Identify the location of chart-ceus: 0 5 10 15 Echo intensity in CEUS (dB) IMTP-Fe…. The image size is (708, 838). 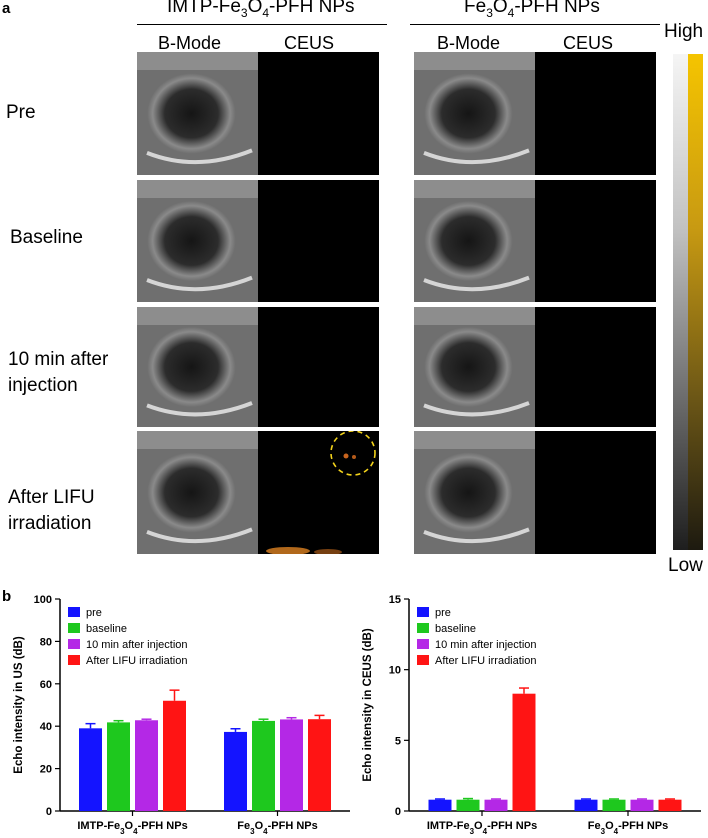
(531, 715).